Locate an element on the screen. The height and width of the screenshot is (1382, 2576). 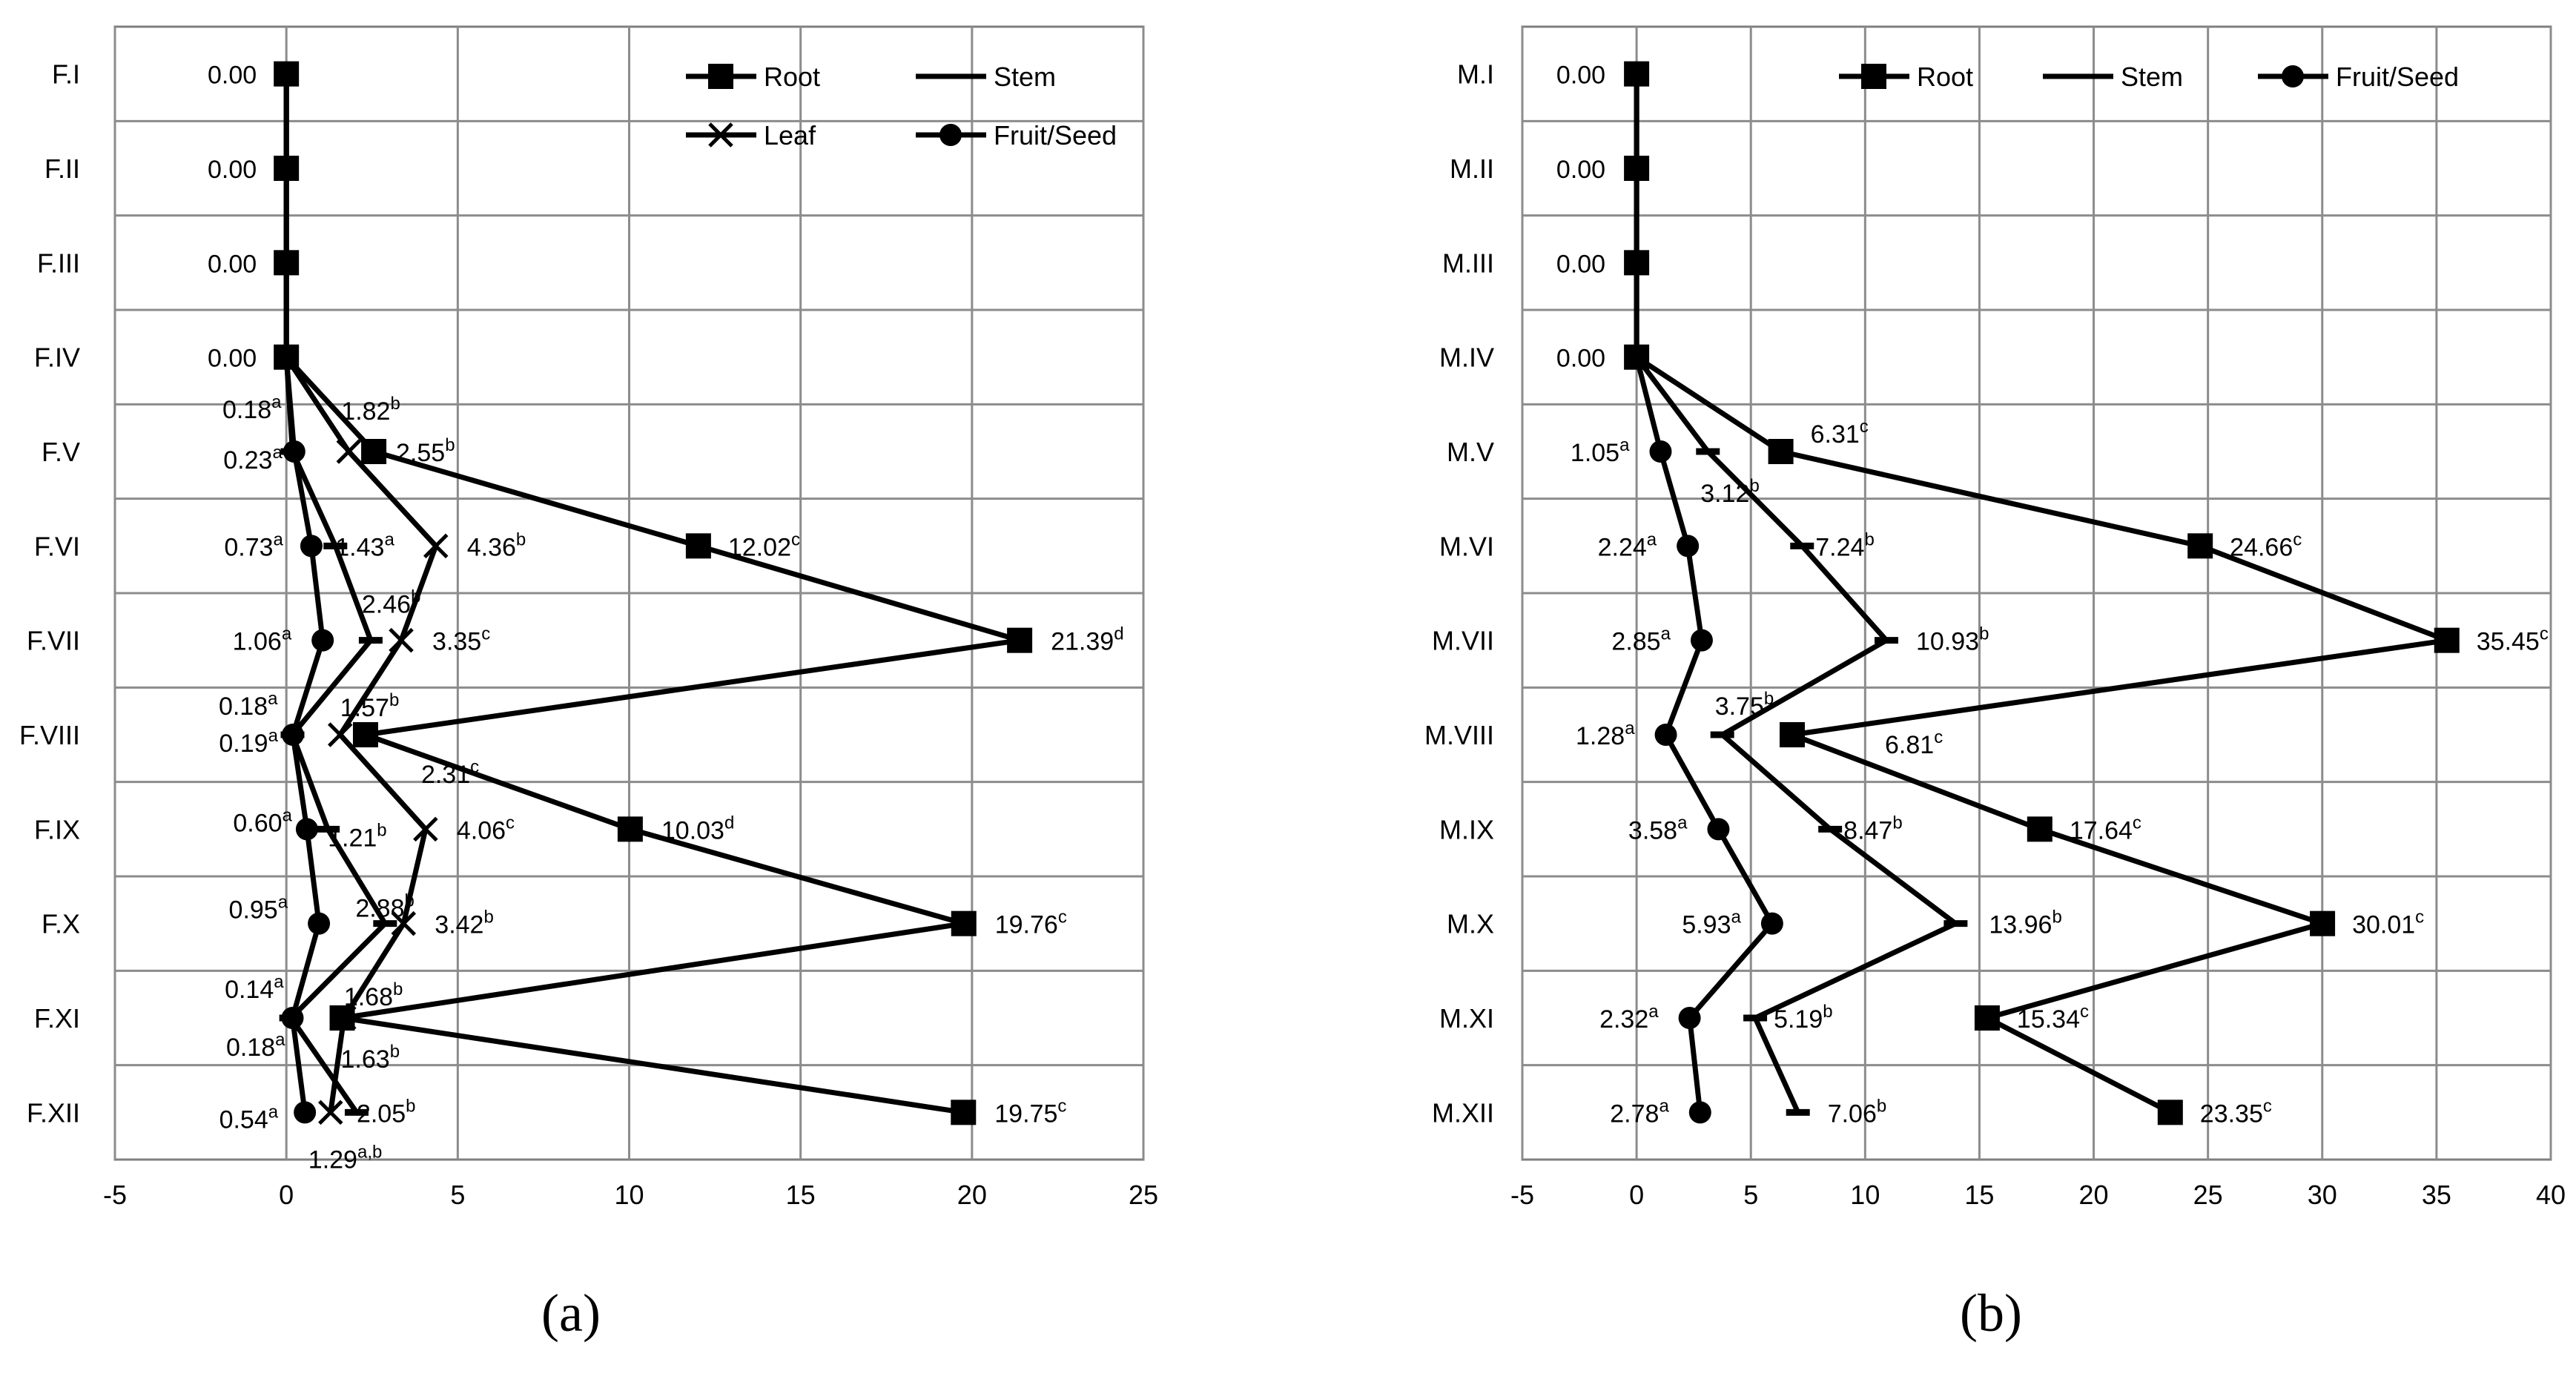
data-label: 1.57b is located at coordinates (370, 706).